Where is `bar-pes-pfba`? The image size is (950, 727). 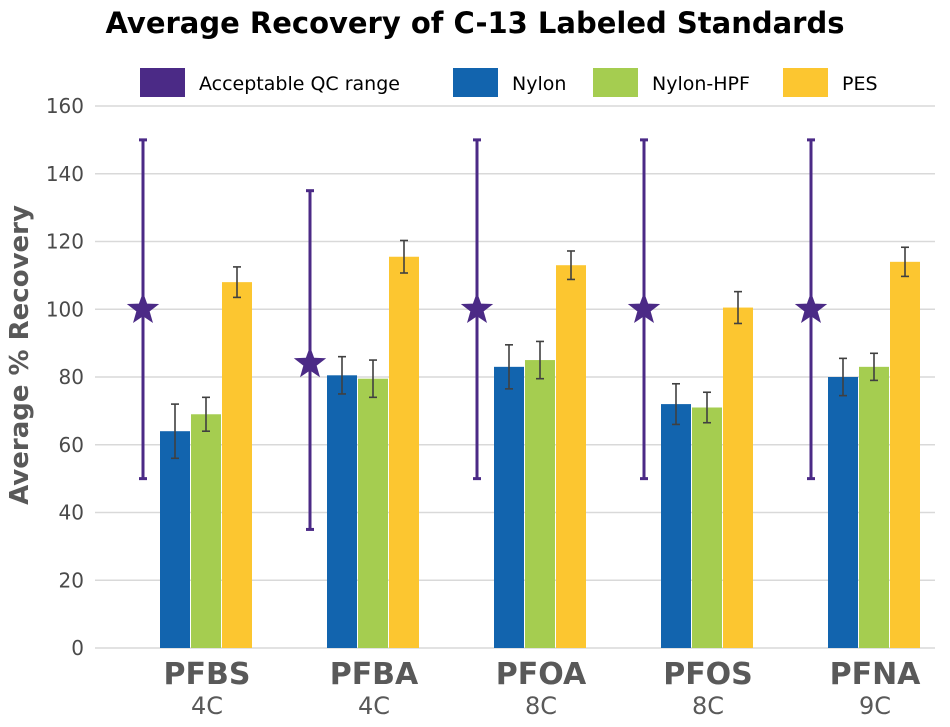
bar-pes-pfba is located at coordinates (404, 452).